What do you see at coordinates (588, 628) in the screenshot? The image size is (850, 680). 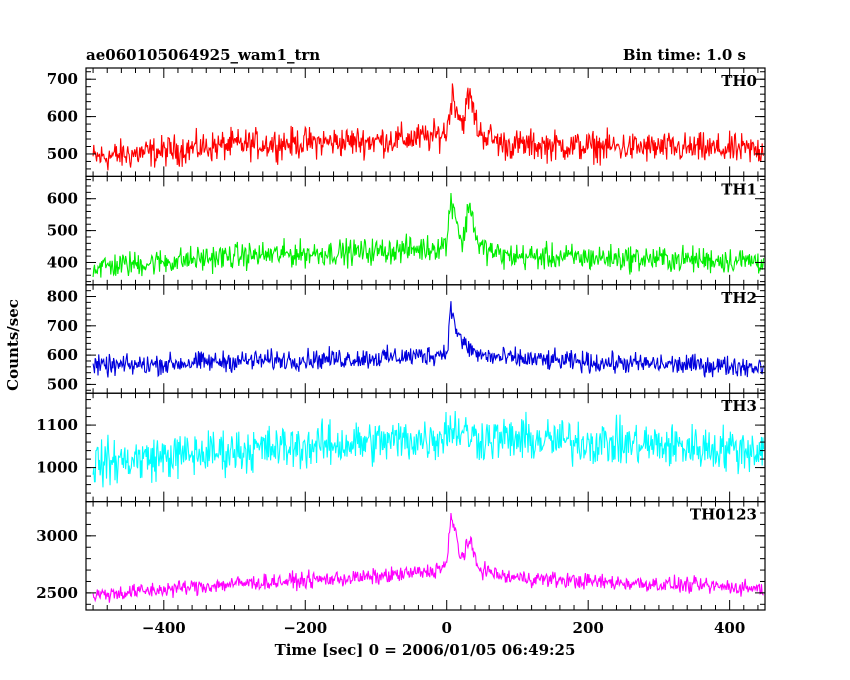 I see `x-tick-label: 200` at bounding box center [588, 628].